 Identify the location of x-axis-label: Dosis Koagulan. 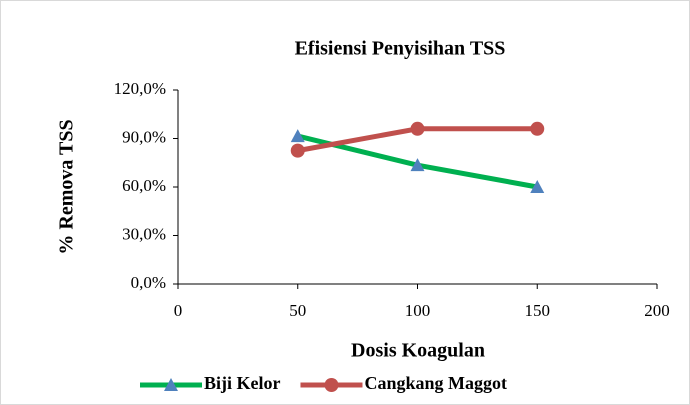
(418, 351).